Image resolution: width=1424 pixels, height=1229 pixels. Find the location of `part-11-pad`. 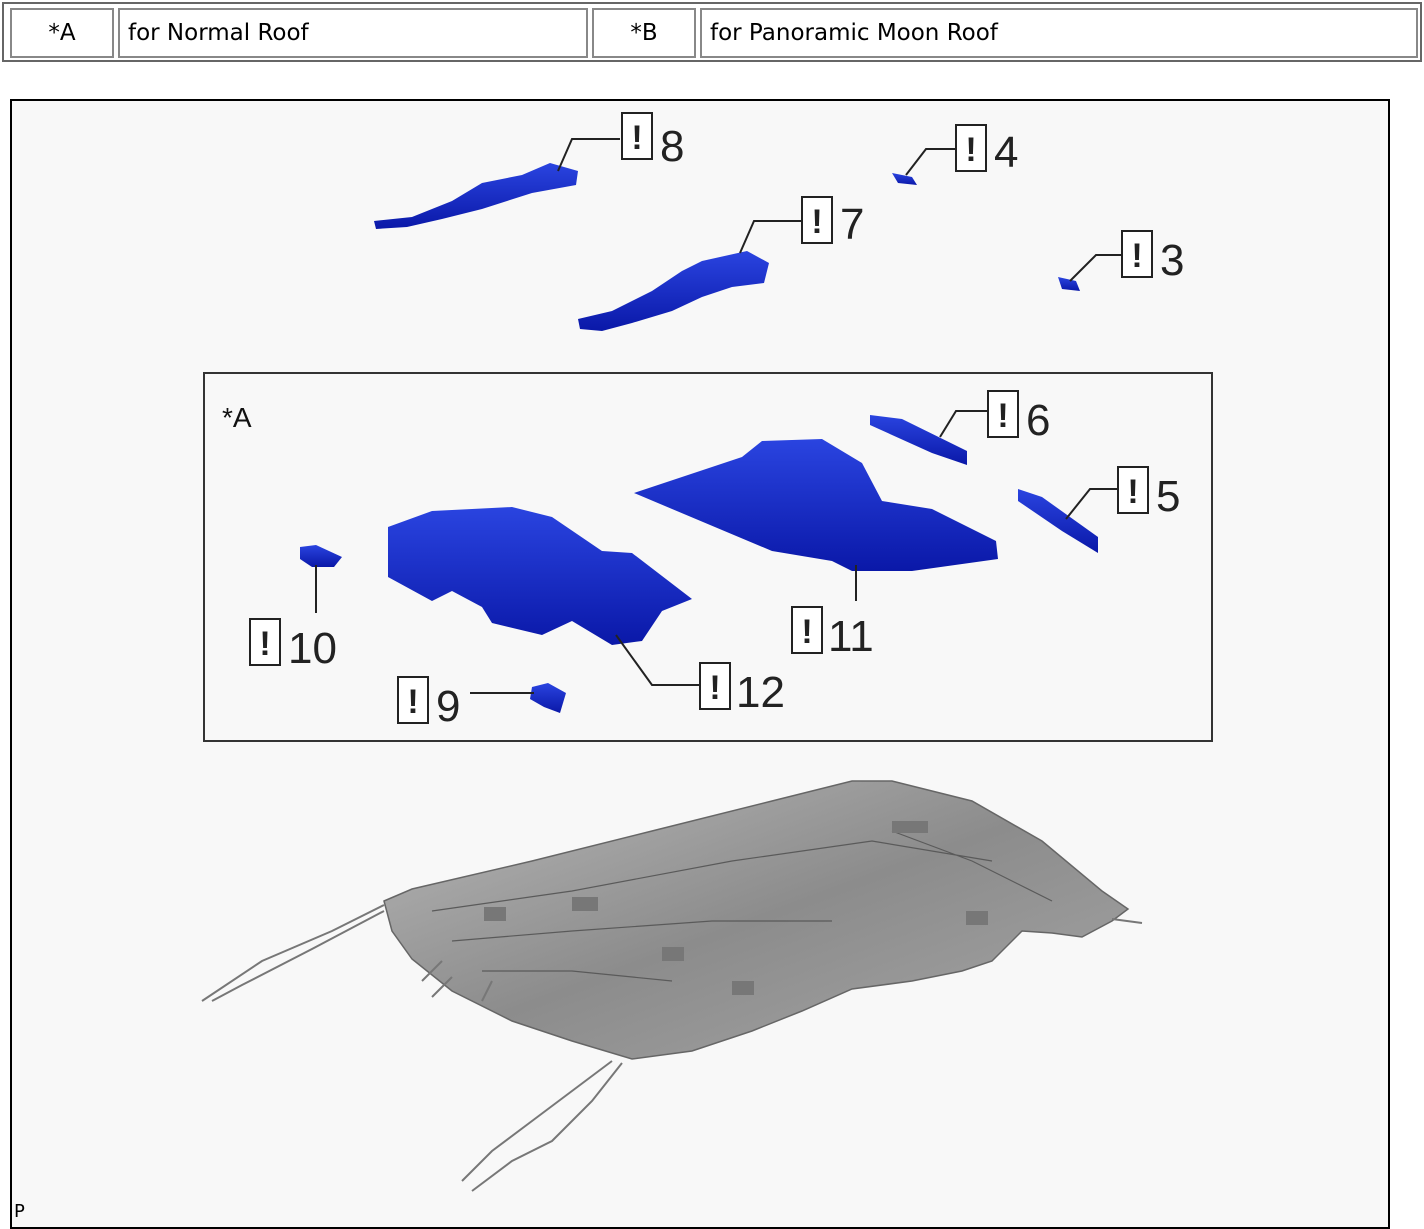

part-11-pad is located at coordinates (816, 505).